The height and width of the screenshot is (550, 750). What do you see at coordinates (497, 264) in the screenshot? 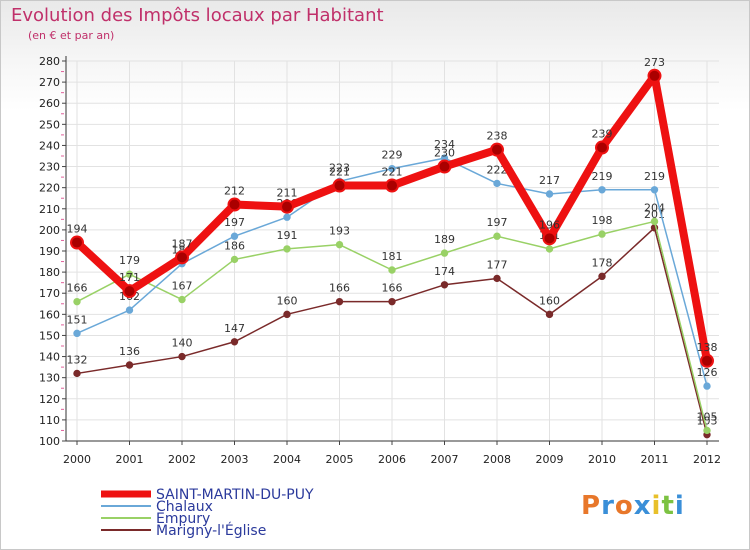
I see `data-label: 177` at bounding box center [497, 264].